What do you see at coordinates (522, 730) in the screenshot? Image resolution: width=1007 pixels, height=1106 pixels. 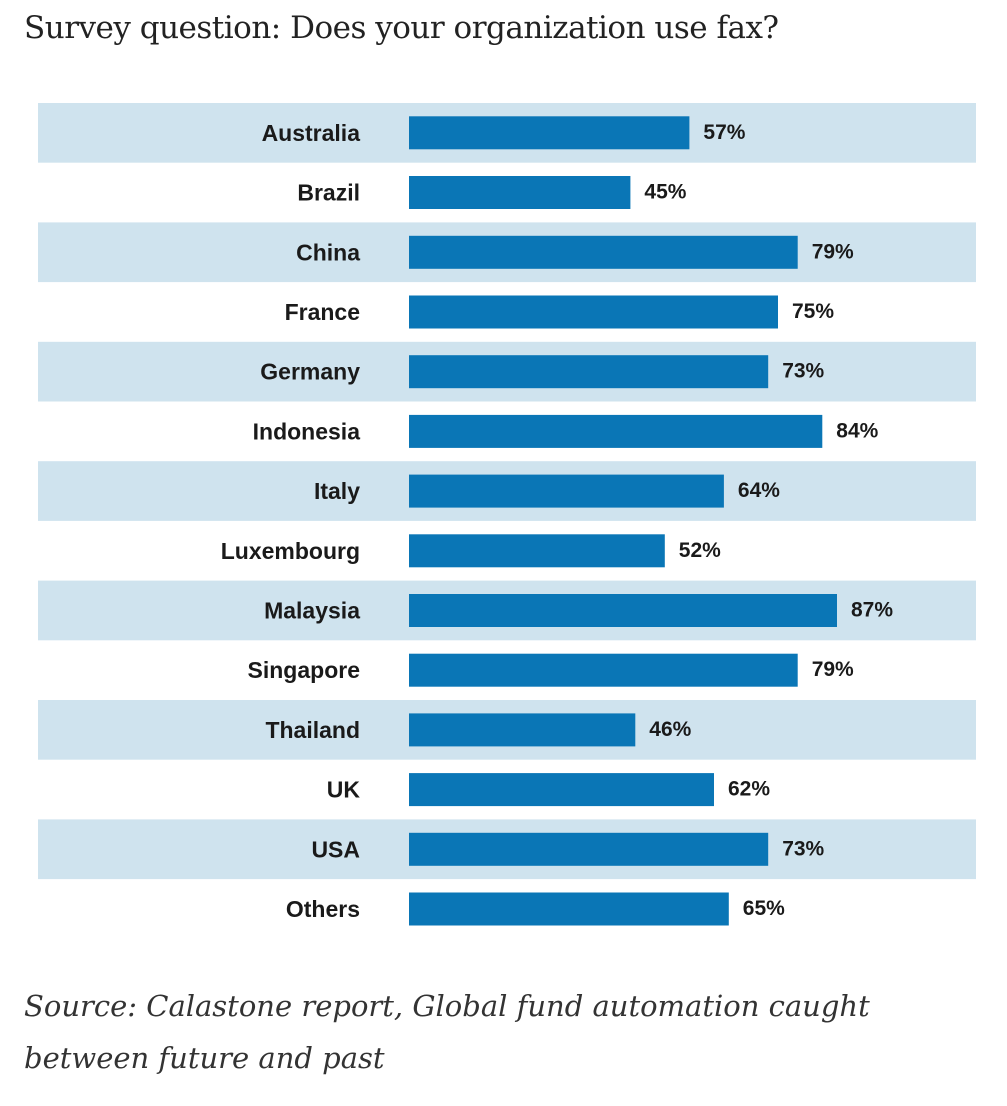 I see `bar-thailand` at bounding box center [522, 730].